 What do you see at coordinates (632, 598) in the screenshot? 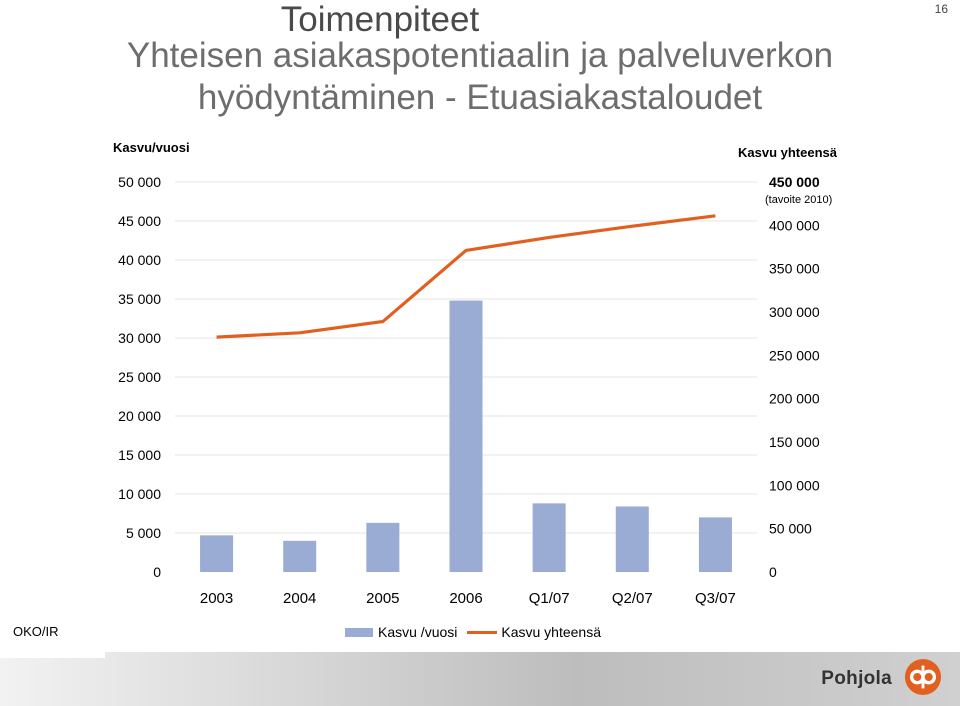
I see `category-label: Q2/07` at bounding box center [632, 598].